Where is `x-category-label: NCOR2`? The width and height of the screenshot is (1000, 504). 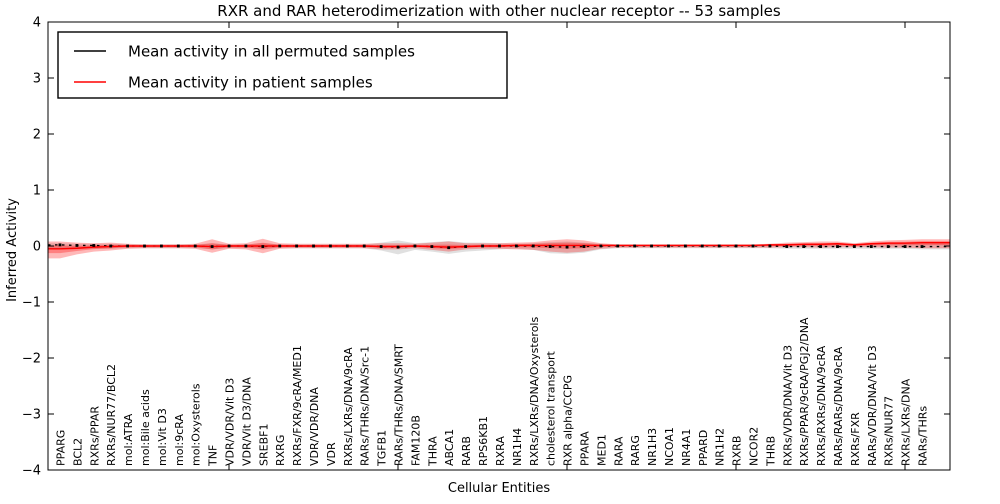 x-category-label: NCOR2 is located at coordinates (753, 446).